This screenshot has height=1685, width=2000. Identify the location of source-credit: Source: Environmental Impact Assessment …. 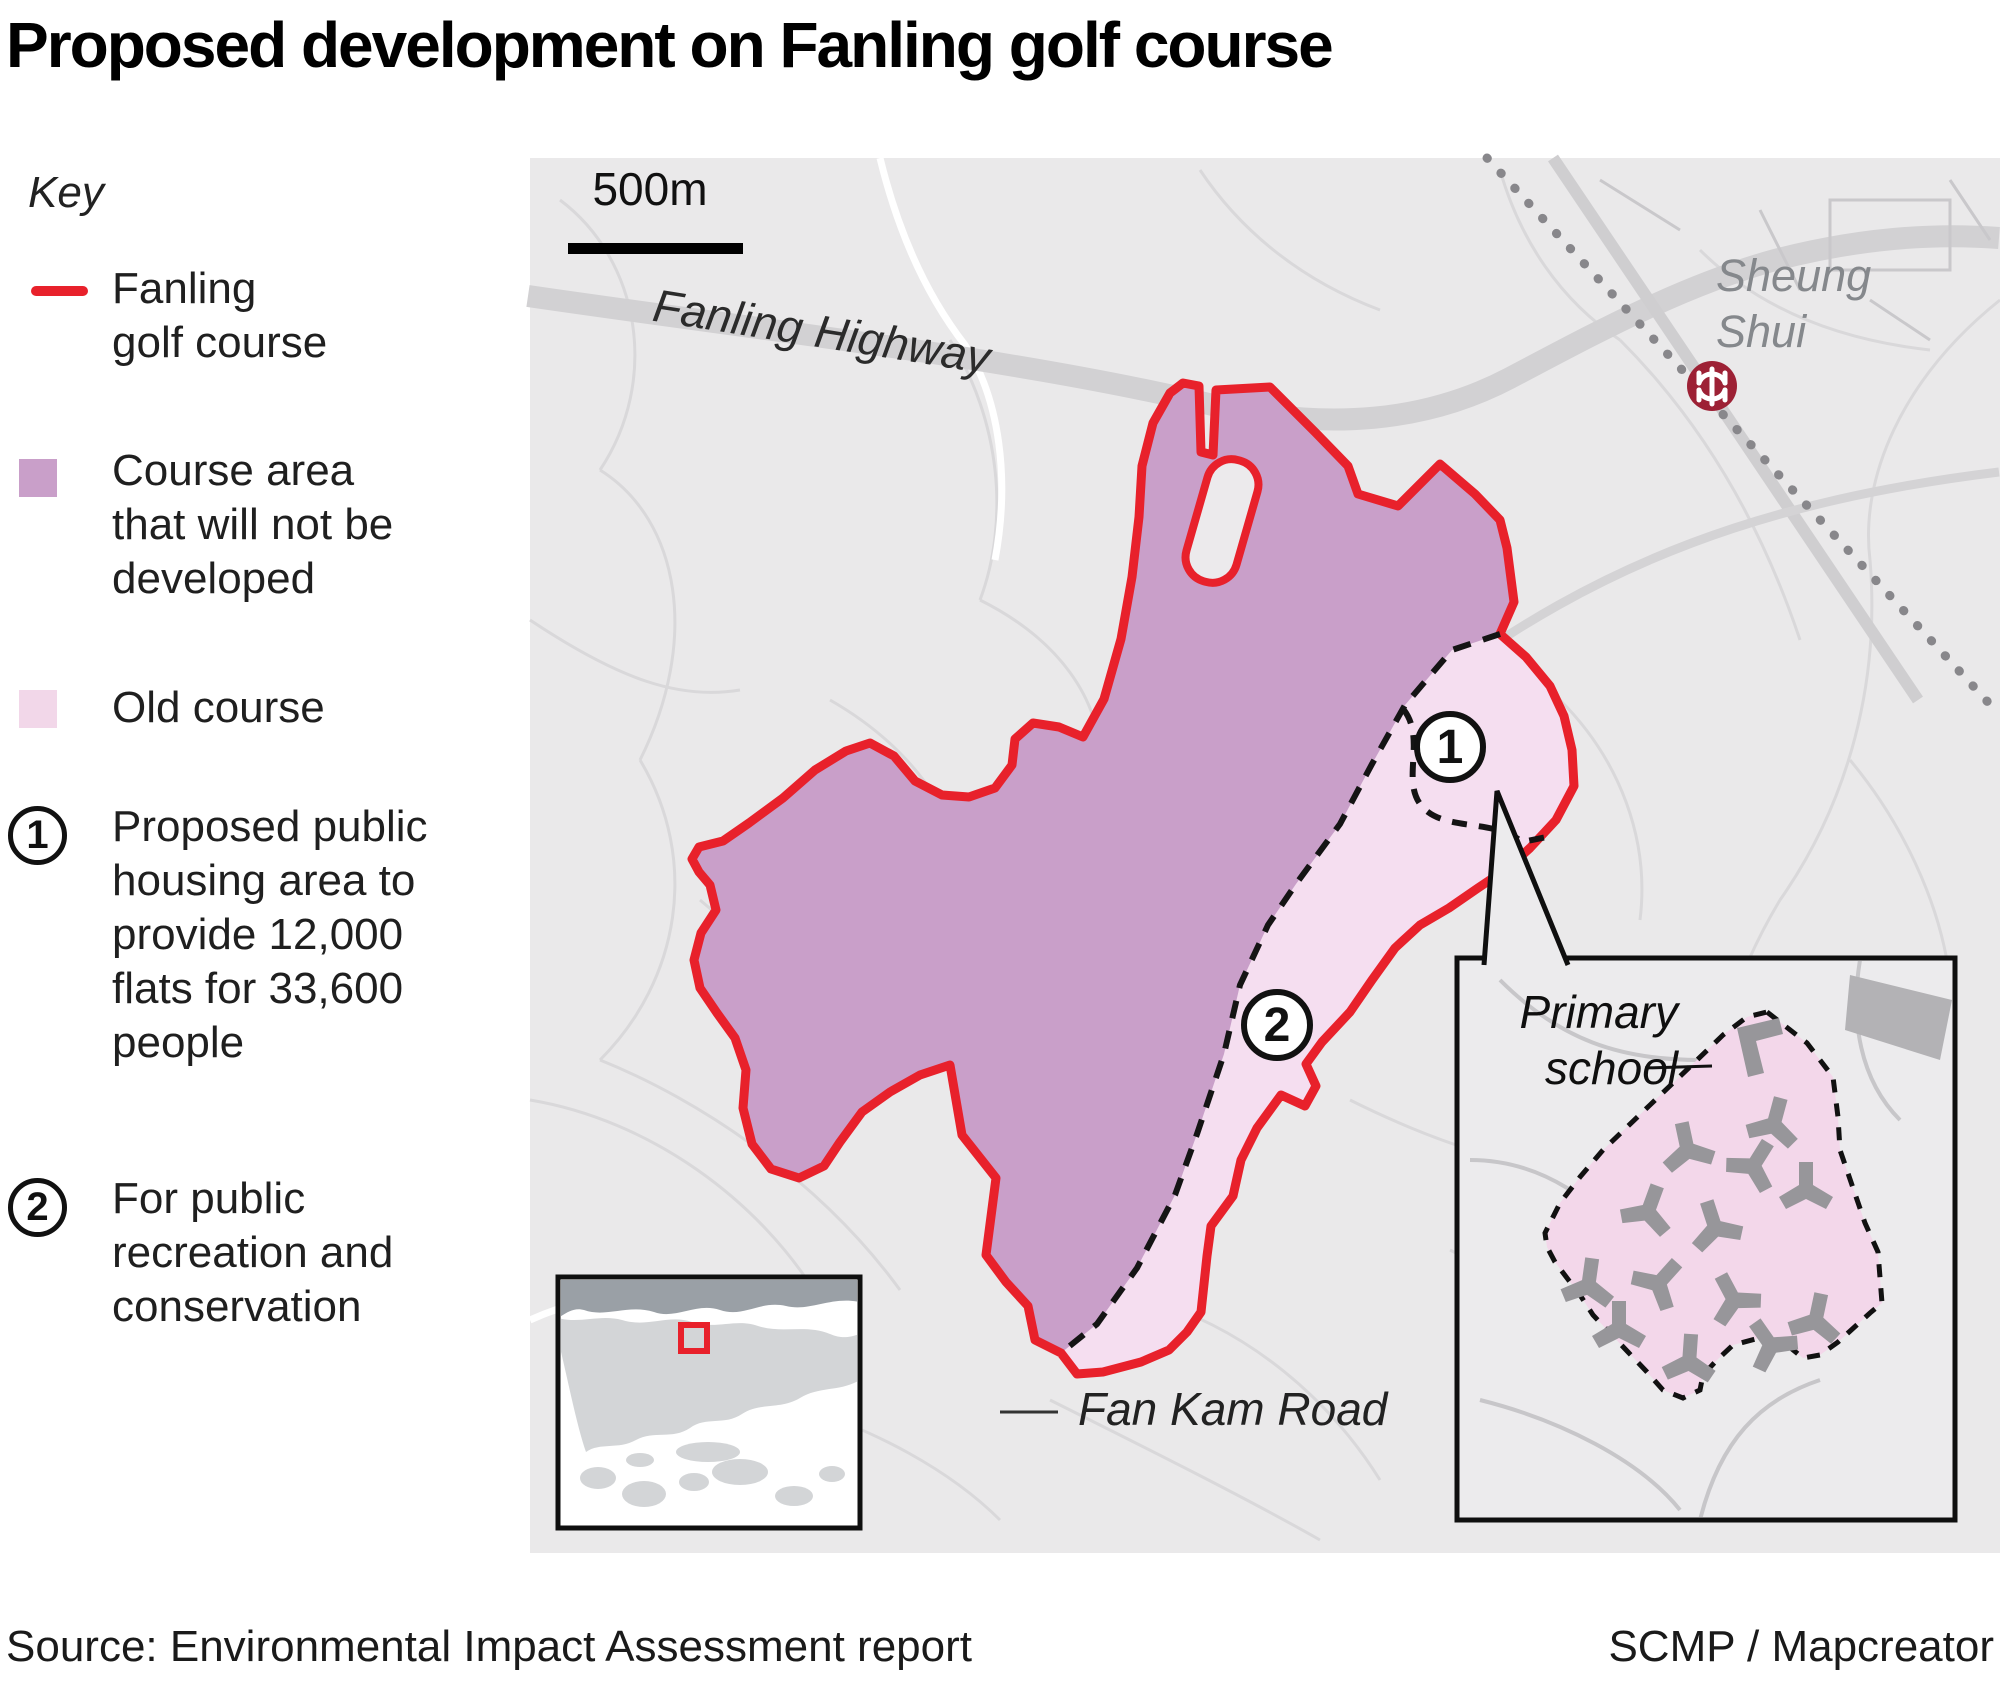
(489, 1646).